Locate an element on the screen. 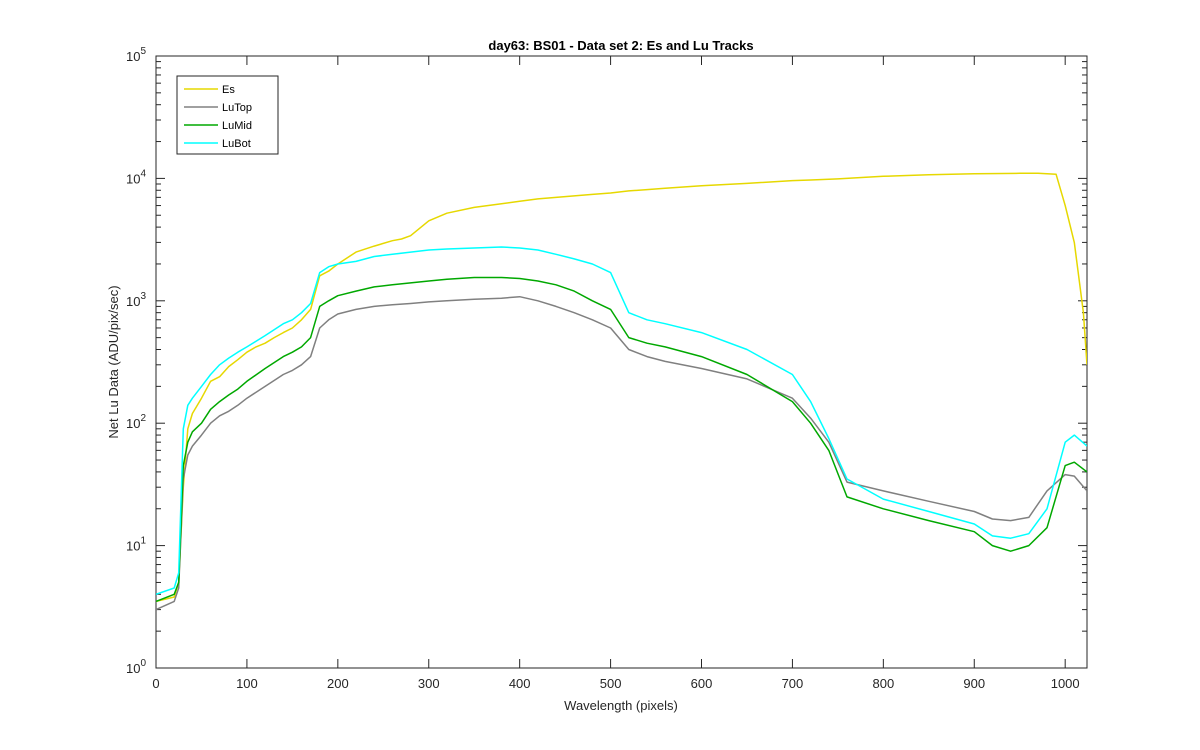 The height and width of the screenshot is (750, 1200). legend-label-lubot: LuBot is located at coordinates (236, 144).